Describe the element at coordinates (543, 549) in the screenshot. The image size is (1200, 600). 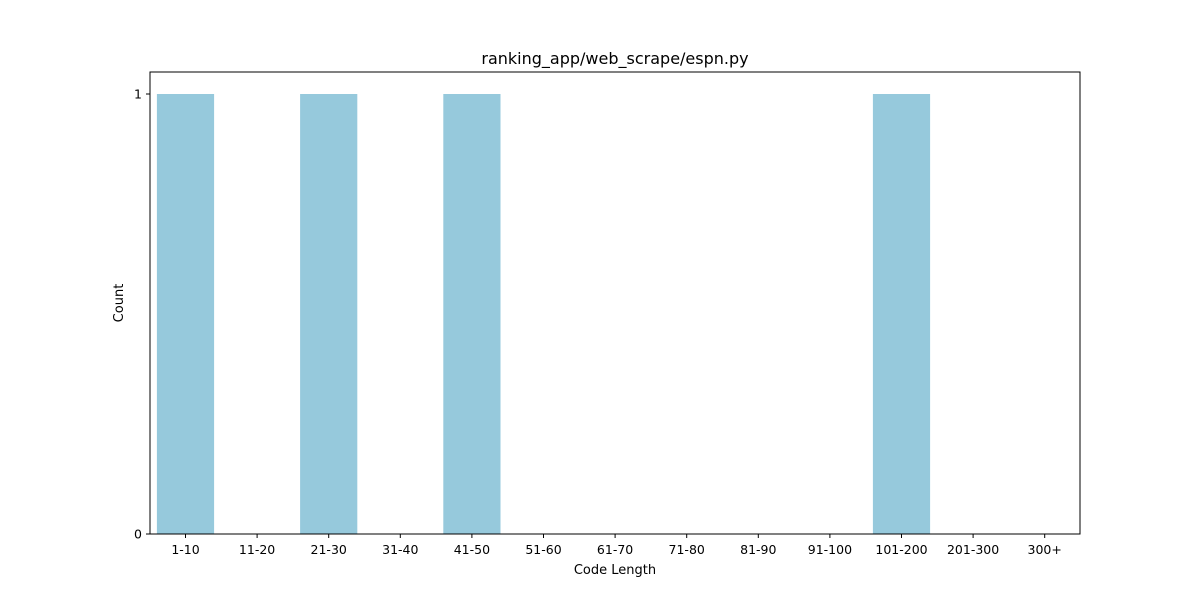
I see `x-tick-label: 51-60` at that location.